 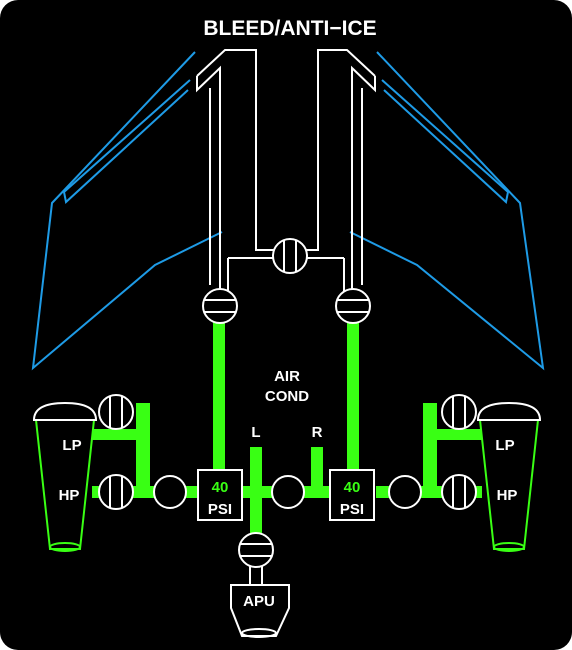 What do you see at coordinates (405, 492) in the screenshot?
I see `right-engine-bleed-valve-icon` at bounding box center [405, 492].